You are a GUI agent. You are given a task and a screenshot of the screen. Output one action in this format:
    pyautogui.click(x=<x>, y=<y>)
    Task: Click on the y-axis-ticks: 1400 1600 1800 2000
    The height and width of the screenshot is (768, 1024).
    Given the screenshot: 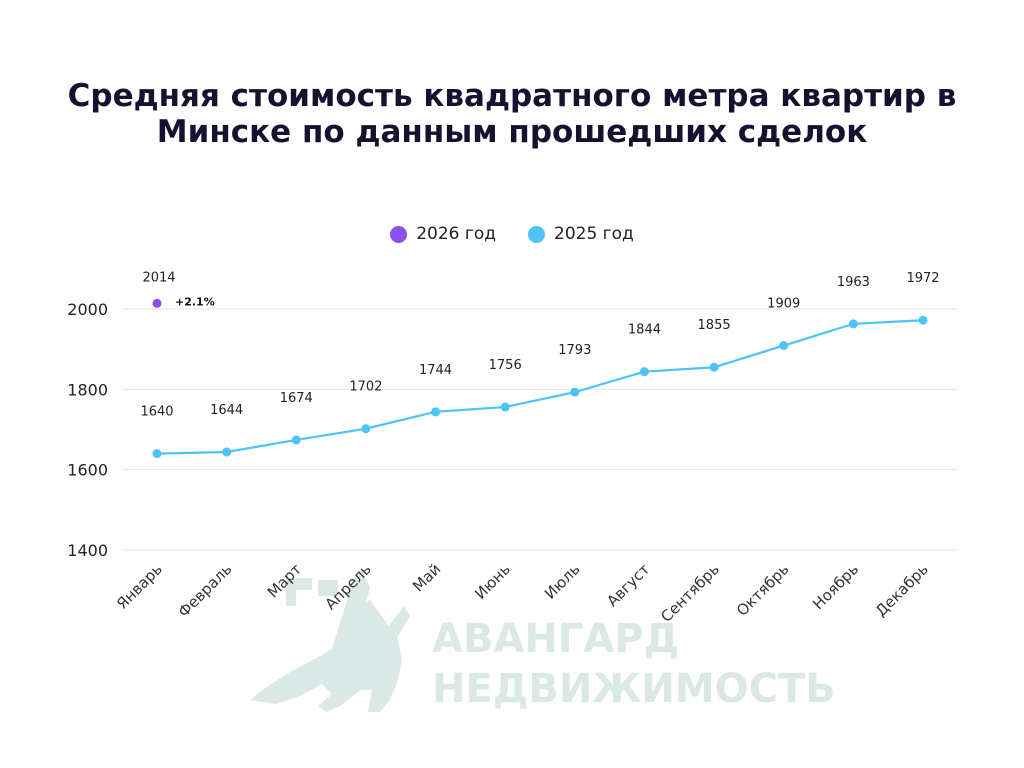 What is the action you would take?
    pyautogui.click(x=87, y=430)
    